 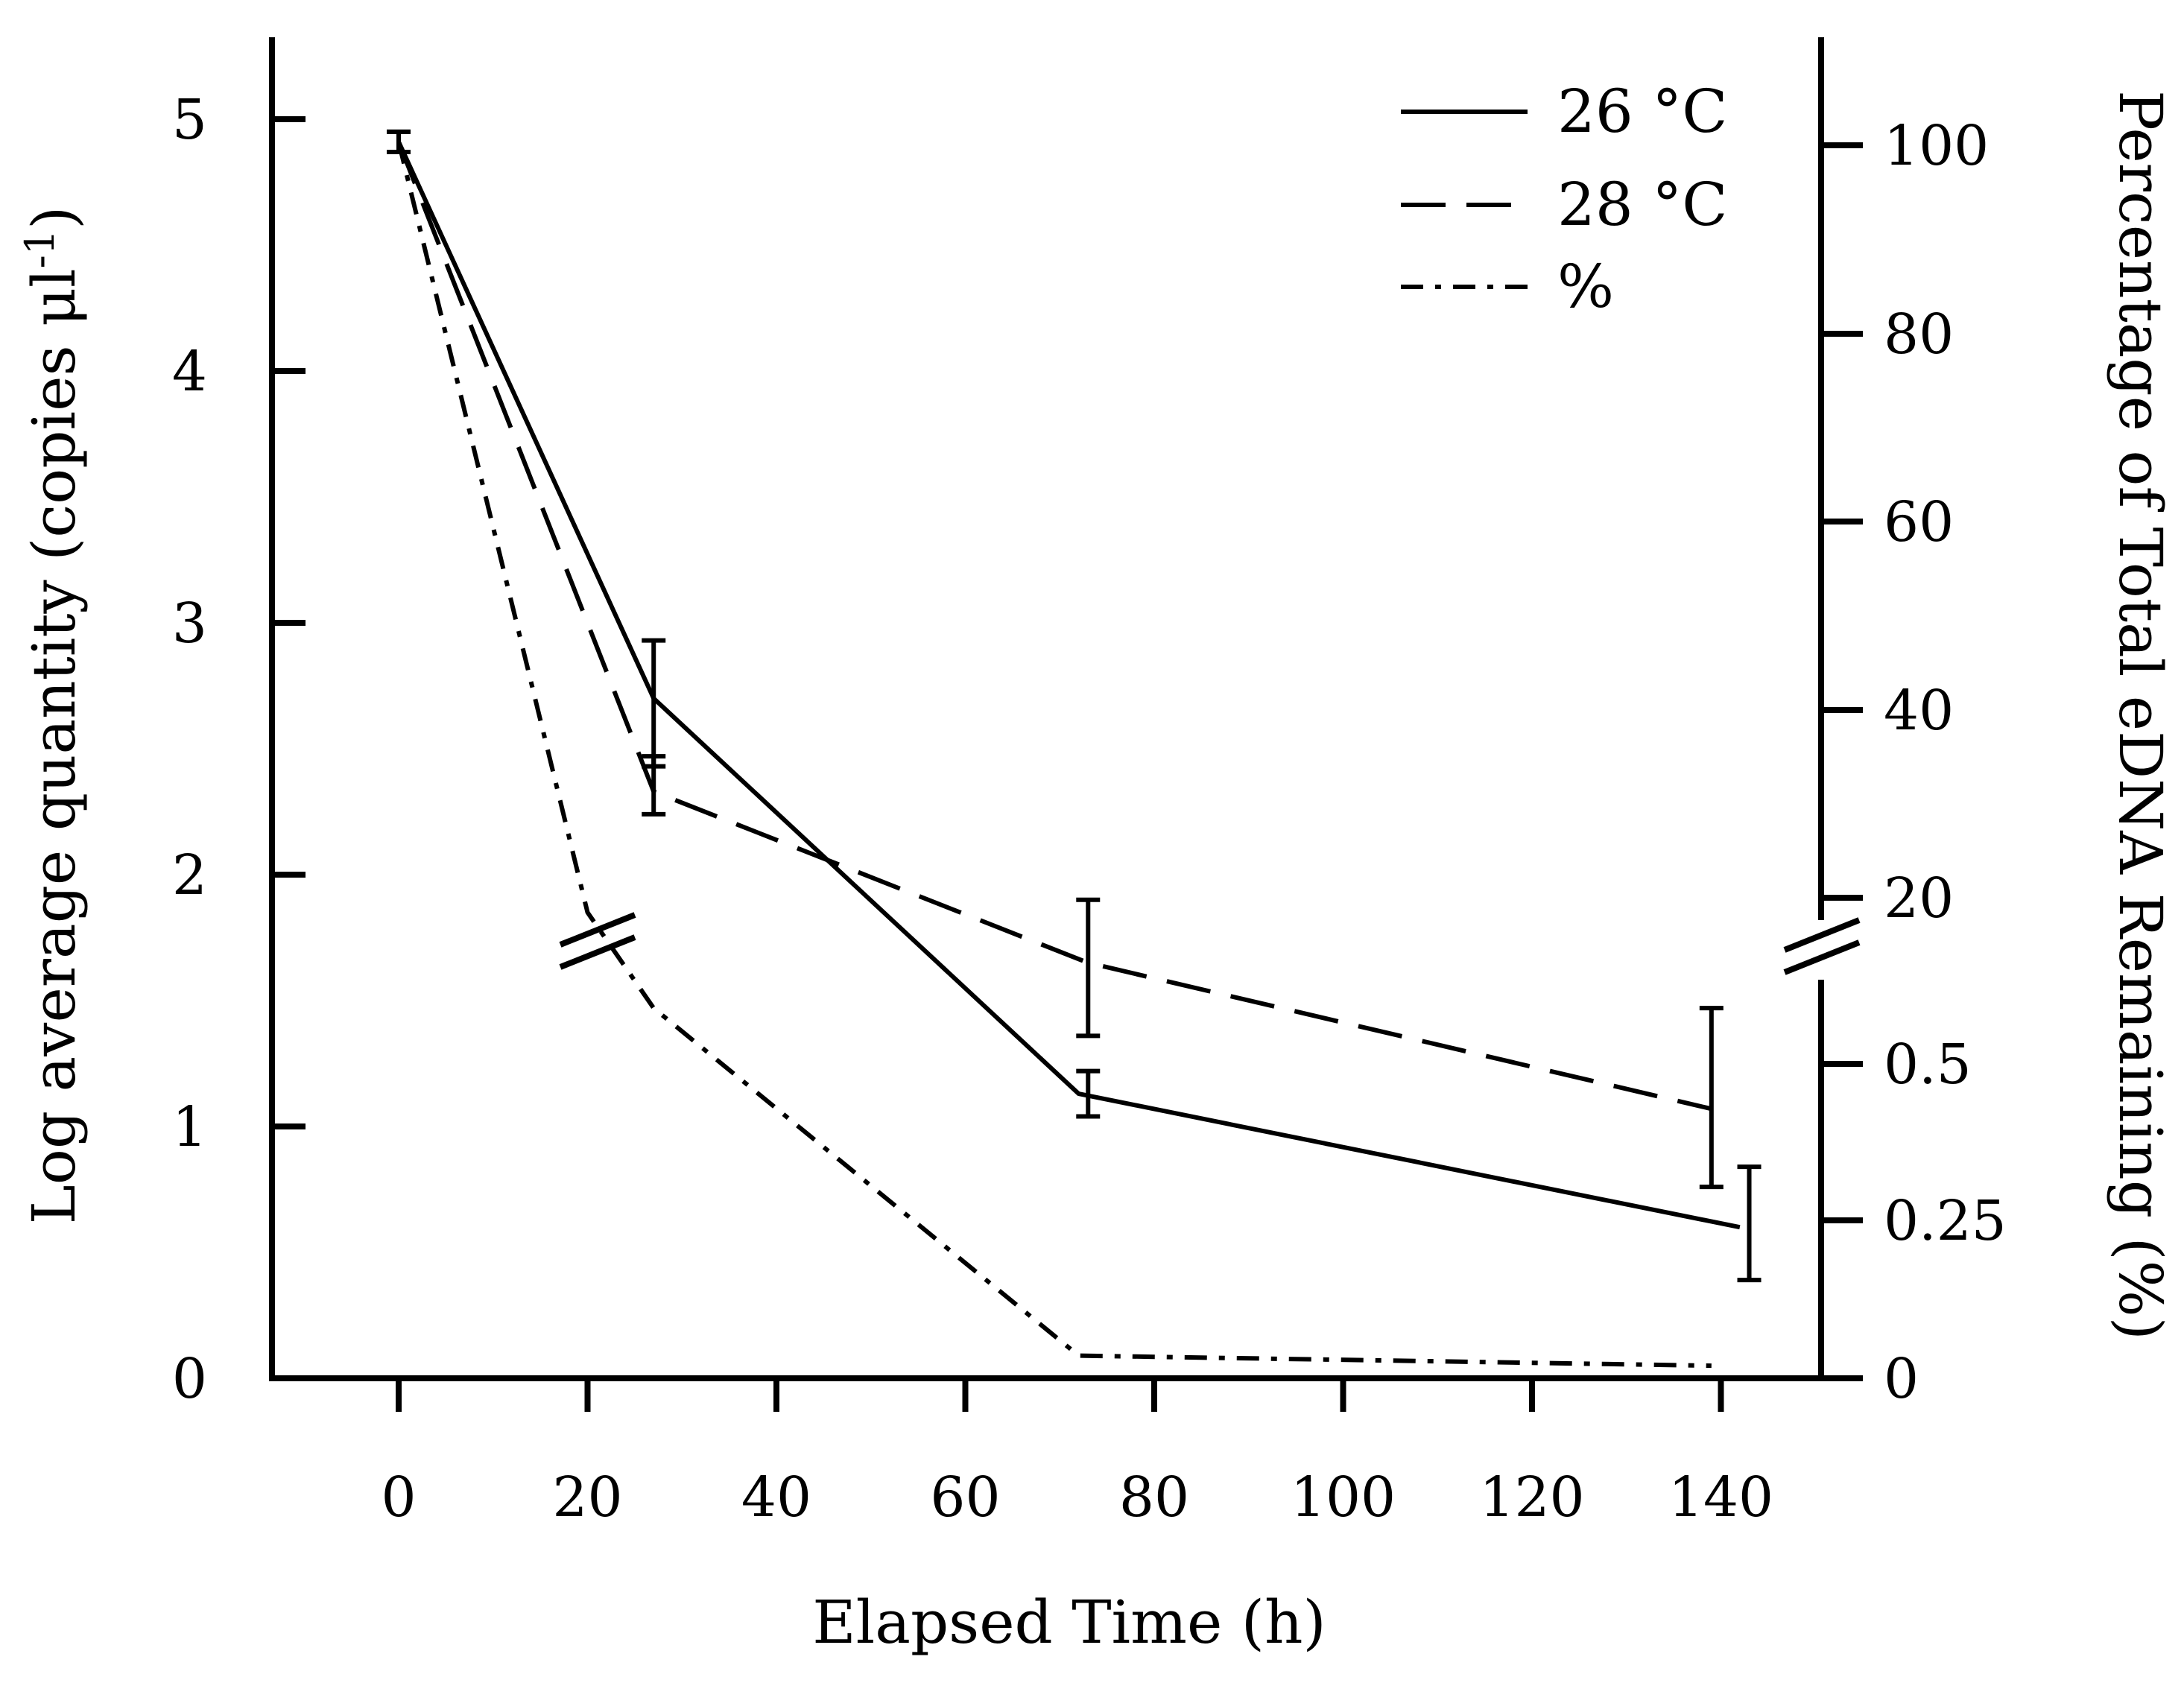 What do you see at coordinates (597, 941) in the screenshot?
I see `percent-series-break` at bounding box center [597, 941].